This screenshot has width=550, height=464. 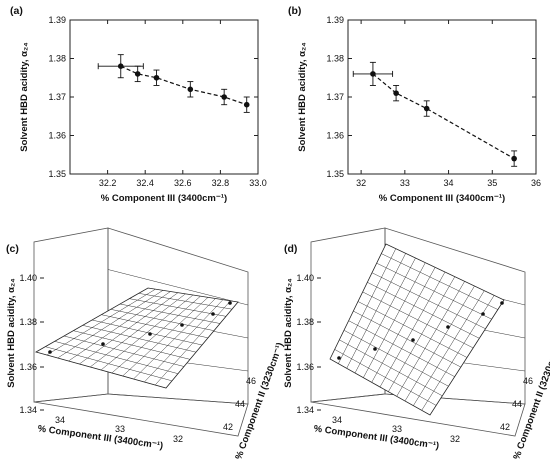 I want to click on panel-label: (d), so click(x=290, y=249).